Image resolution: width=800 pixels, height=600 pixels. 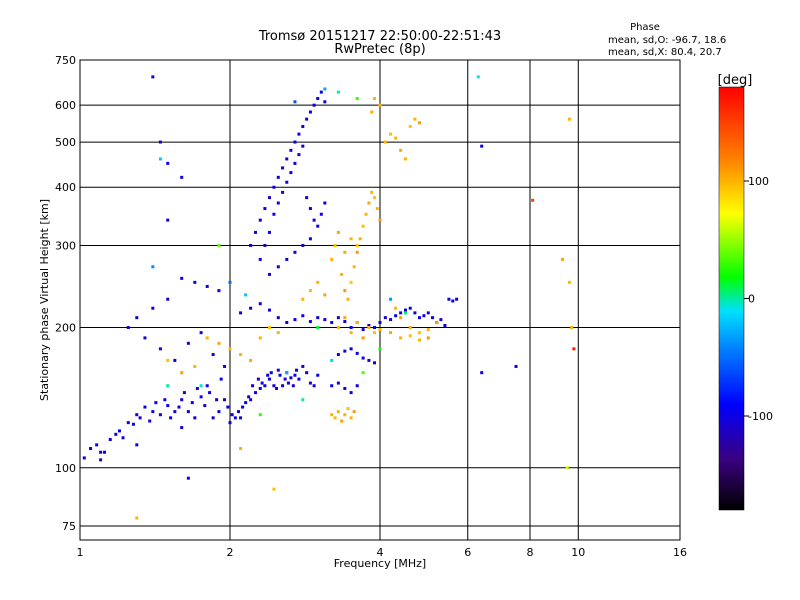 What do you see at coordinates (731, 298) in the screenshot?
I see `colorbar` at bounding box center [731, 298].